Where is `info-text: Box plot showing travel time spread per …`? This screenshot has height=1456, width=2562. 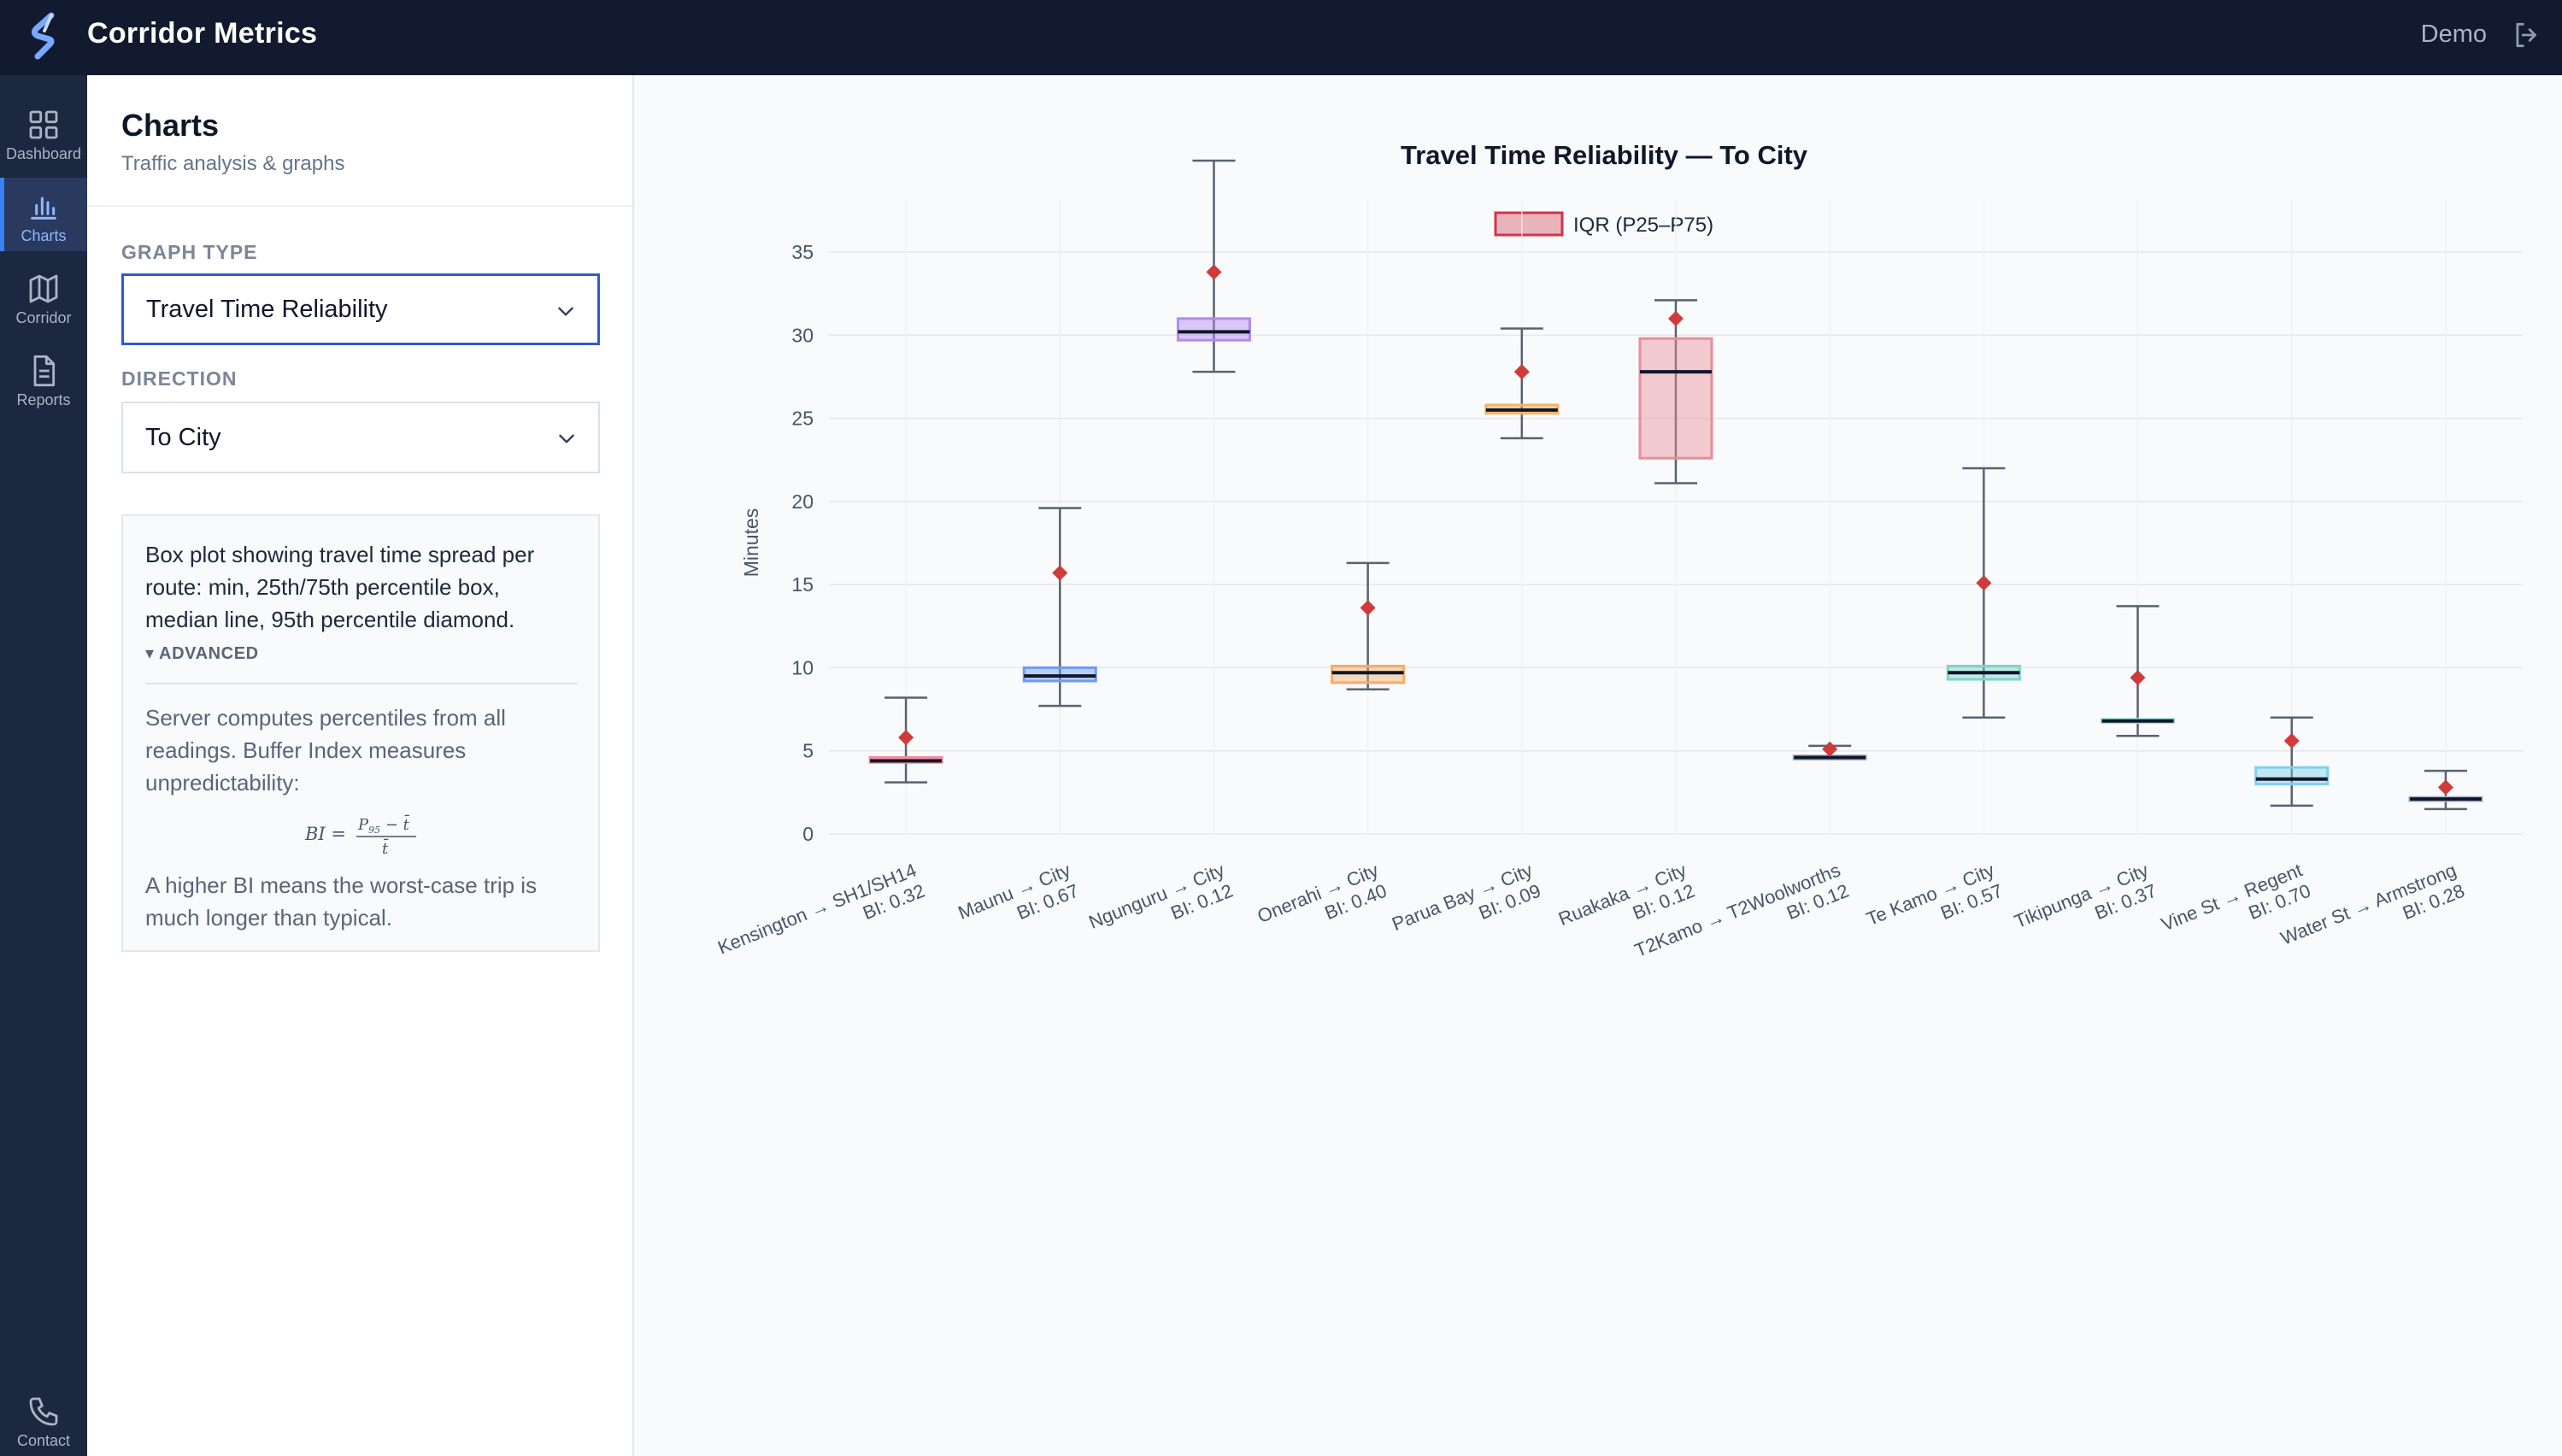
info-text: Box plot showing travel time spread per … is located at coordinates (340, 587).